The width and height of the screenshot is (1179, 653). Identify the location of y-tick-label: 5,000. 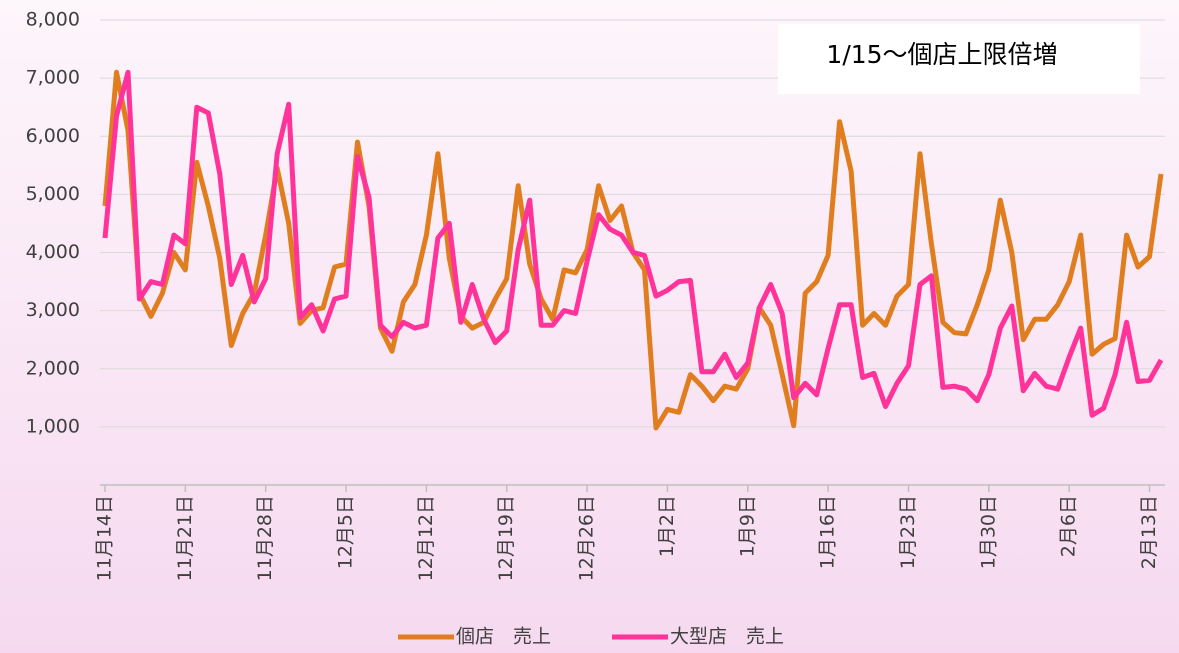
(53, 194).